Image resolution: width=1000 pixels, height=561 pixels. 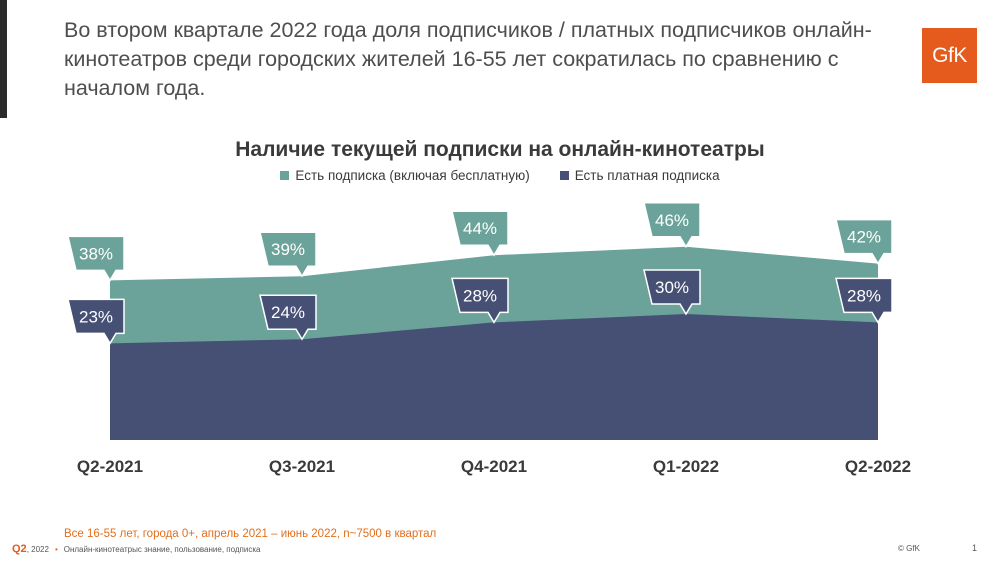 I want to click on copyright: © GfK, so click(x=909, y=548).